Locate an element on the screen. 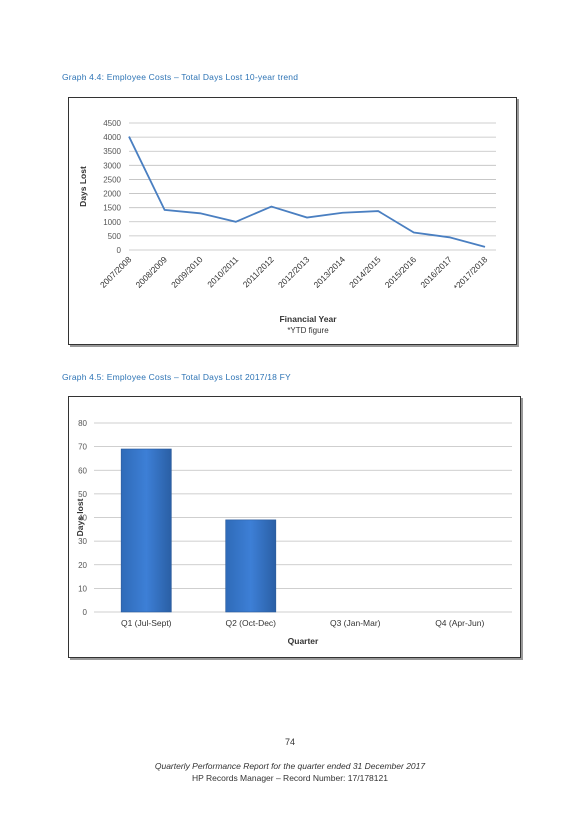 This screenshot has width=580, height=821. x-tick-label: *2017/2018 is located at coordinates (471, 273).